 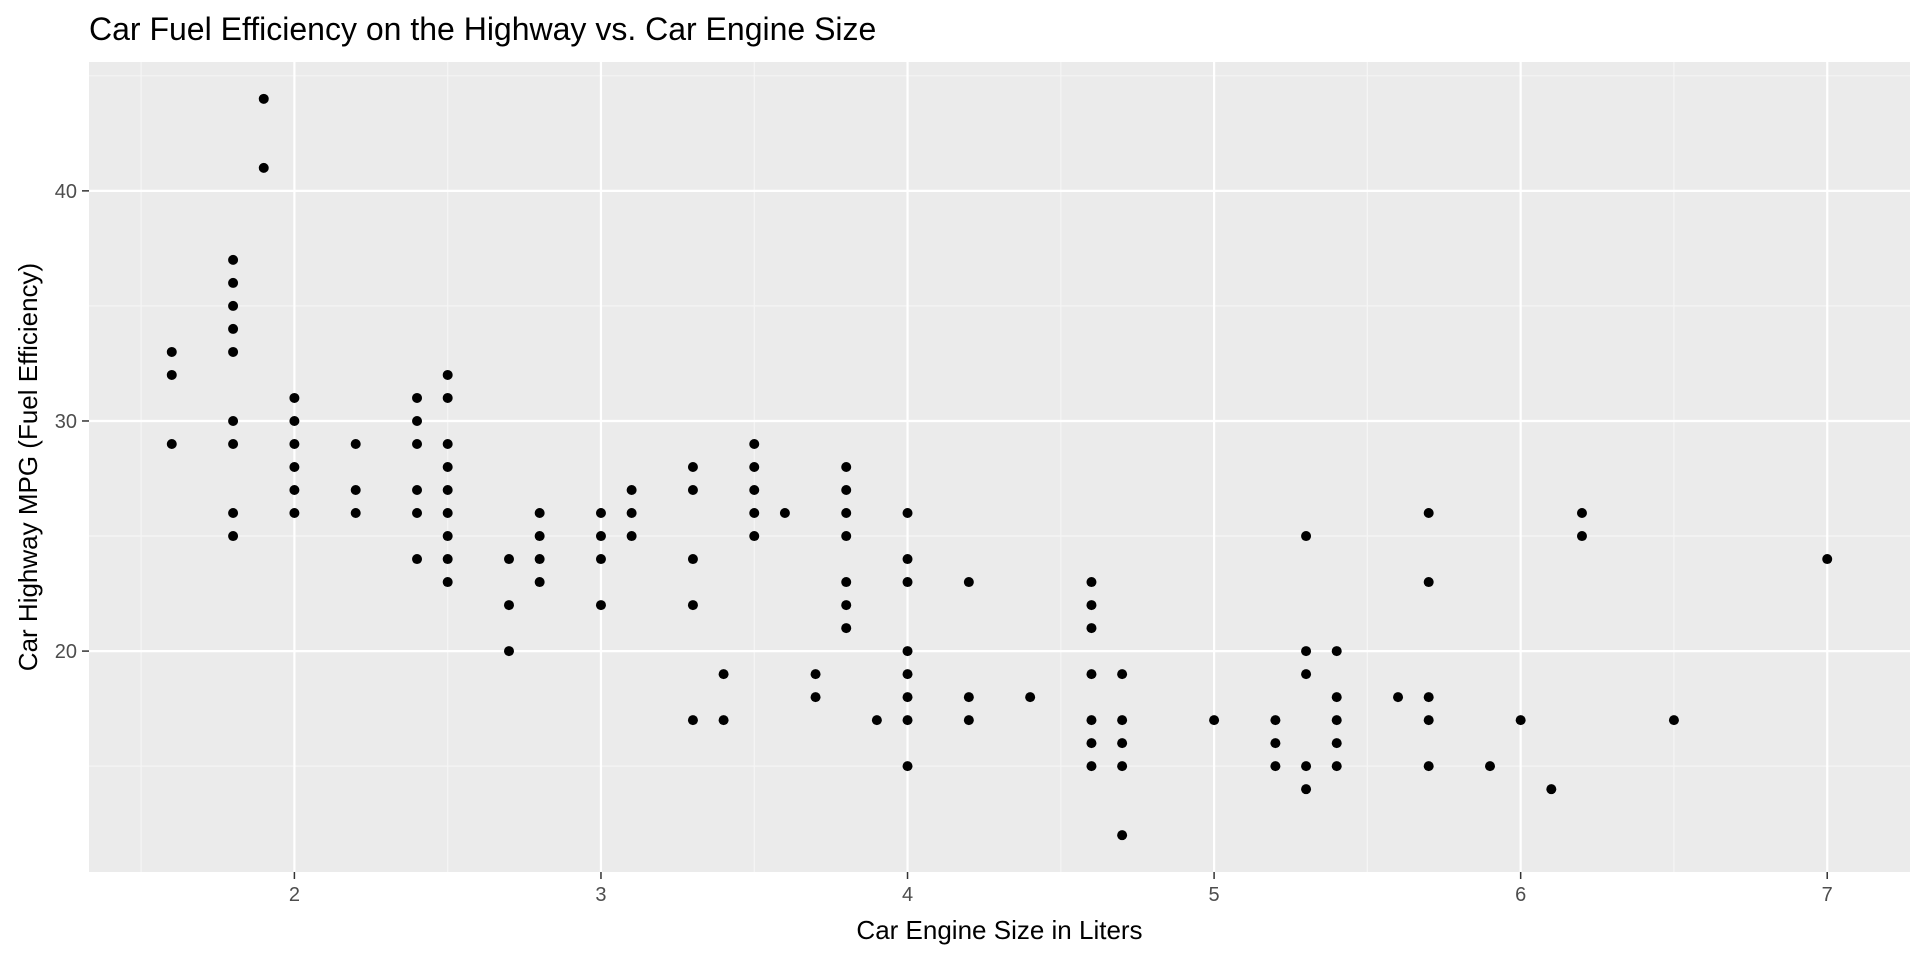 I want to click on y-tick-label: 20, so click(x=66, y=652).